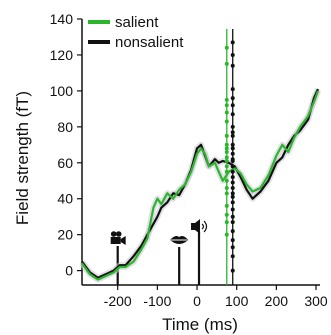  I want to click on x-axis-label: Time (ms), so click(200, 324).